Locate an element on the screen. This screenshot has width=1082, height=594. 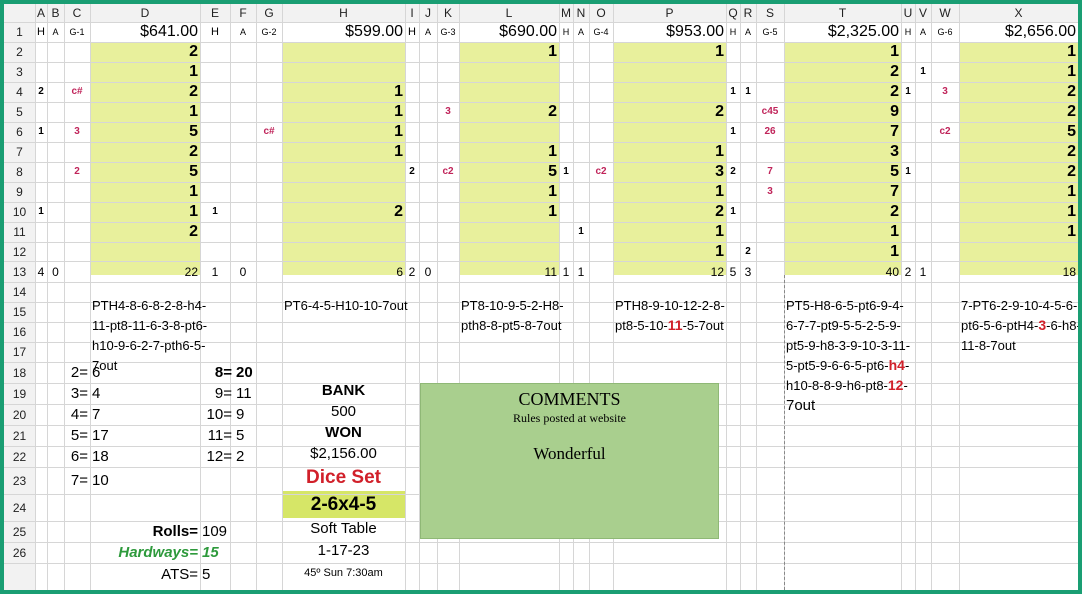
cell-A1: H is located at coordinates (41, 31).